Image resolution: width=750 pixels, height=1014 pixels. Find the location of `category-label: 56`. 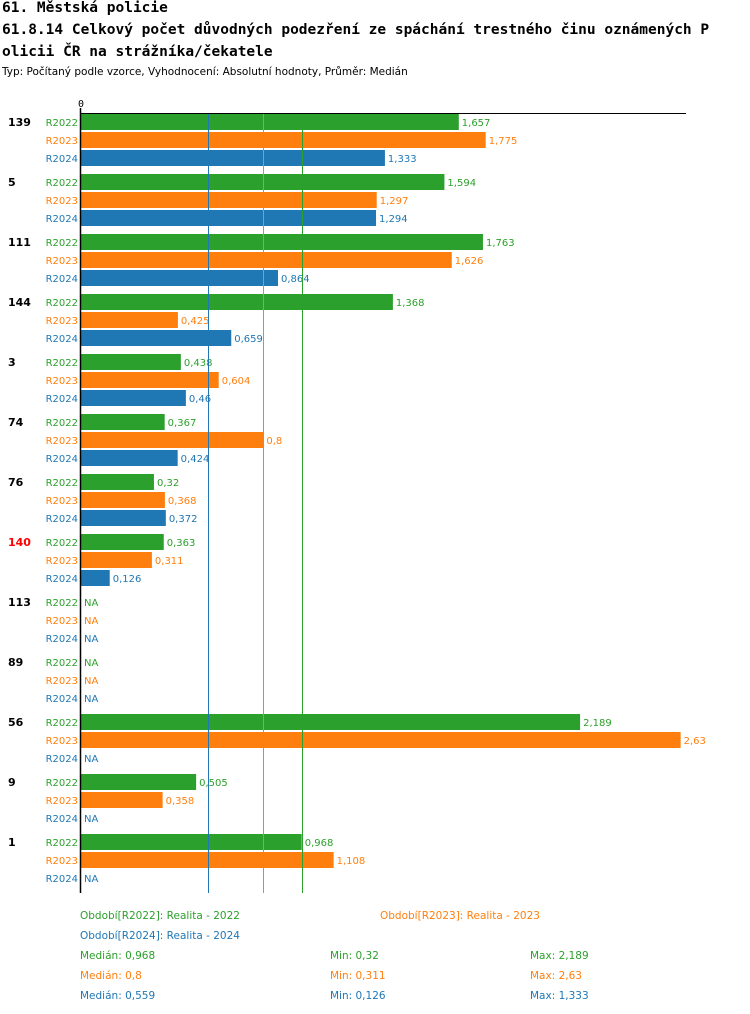

category-label: 56 is located at coordinates (16, 722).